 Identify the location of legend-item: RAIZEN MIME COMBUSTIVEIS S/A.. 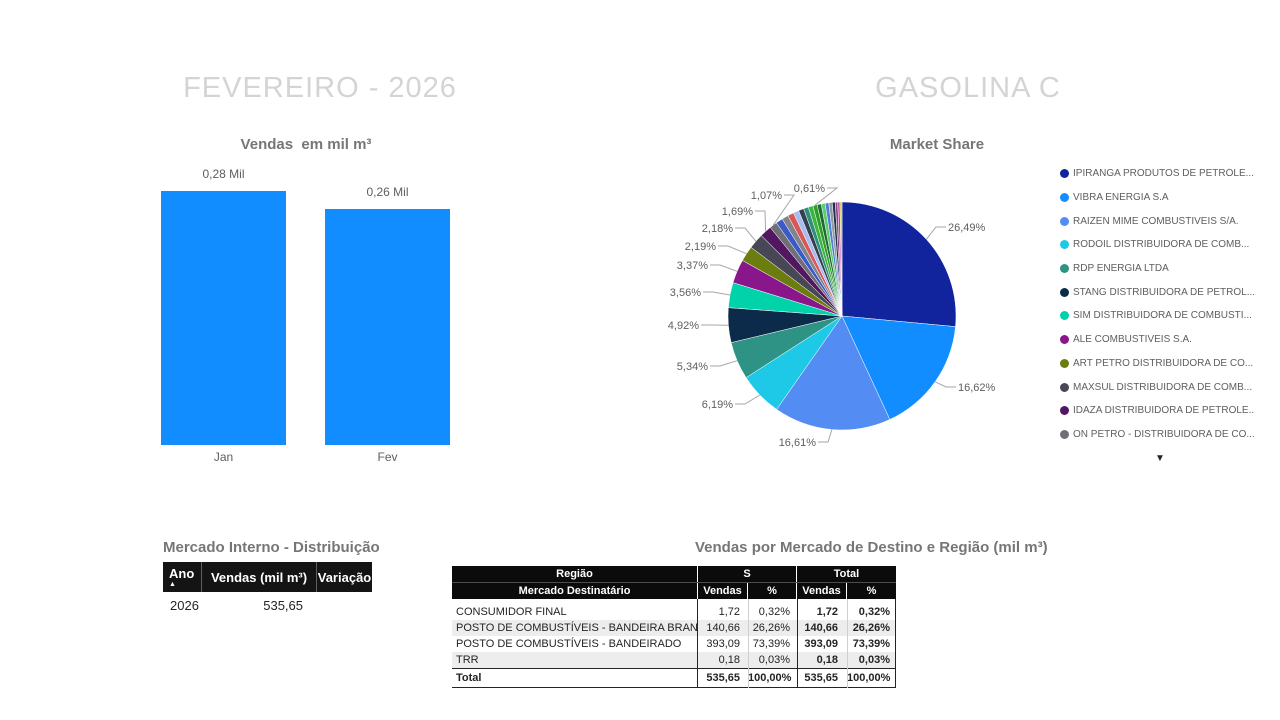
(1157, 221).